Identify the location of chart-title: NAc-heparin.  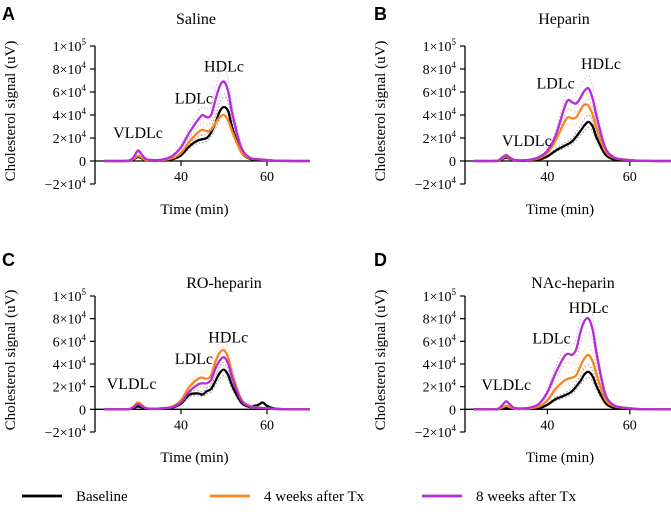
(573, 283).